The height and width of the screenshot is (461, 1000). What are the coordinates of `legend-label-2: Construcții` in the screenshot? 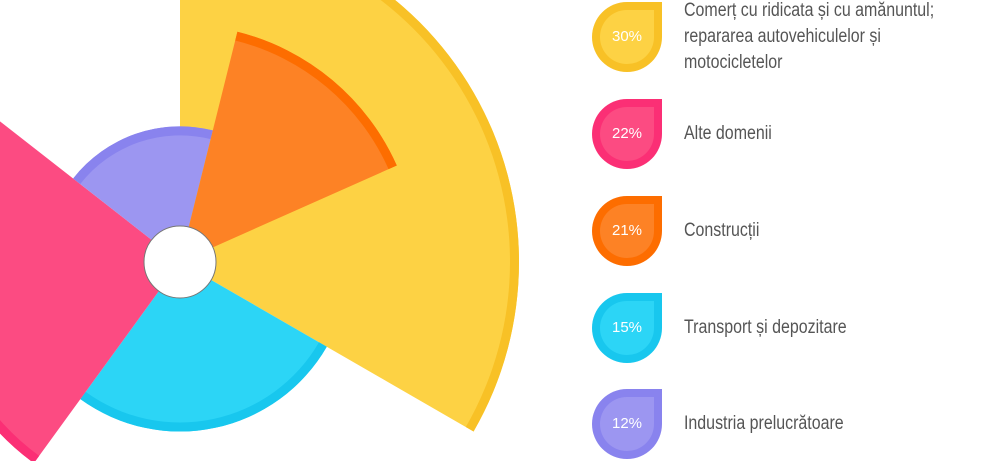 It's located at (722, 230).